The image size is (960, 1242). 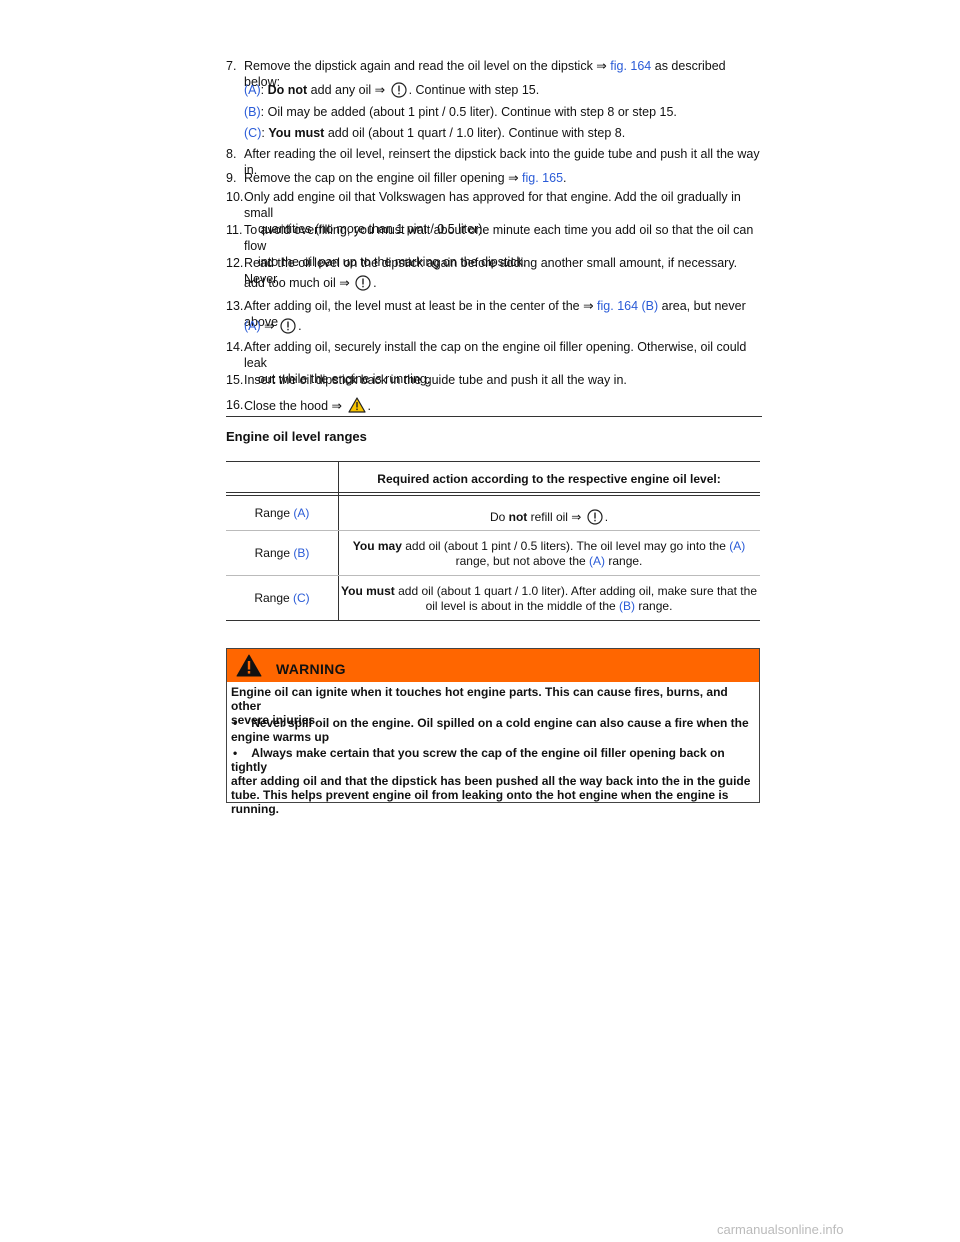 What do you see at coordinates (235, 405) in the screenshot?
I see `step-number: 16.` at bounding box center [235, 405].